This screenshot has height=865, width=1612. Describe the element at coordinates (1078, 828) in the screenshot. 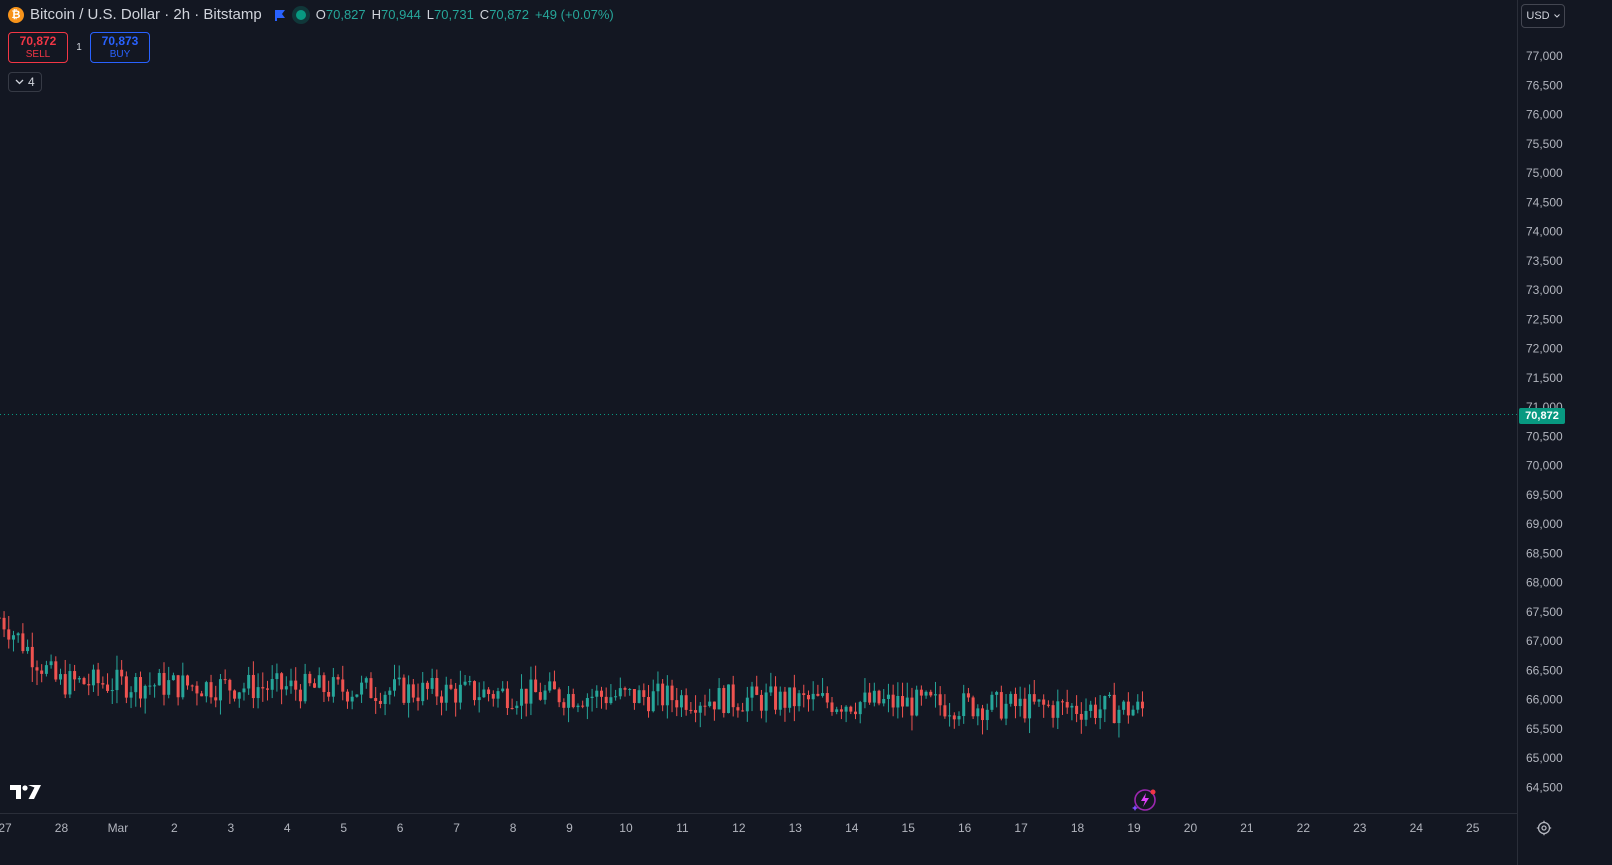

I see `time-tick-label: 18` at that location.